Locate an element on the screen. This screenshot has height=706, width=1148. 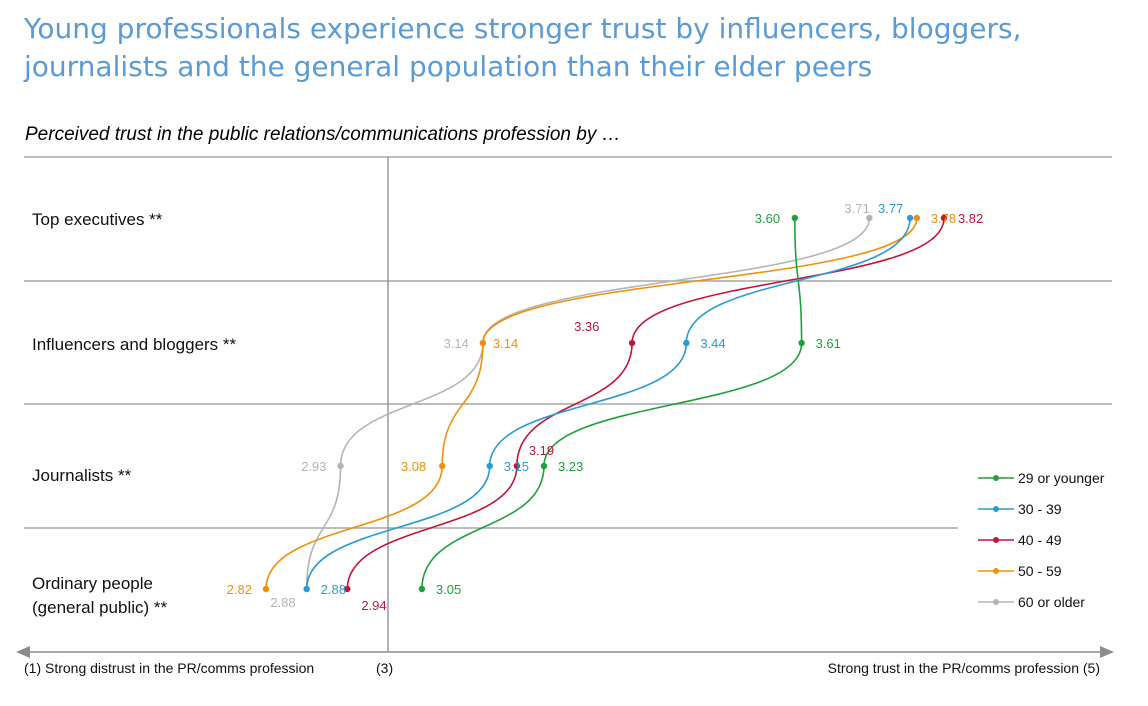
legend-label-40-49: 40 - 49 is located at coordinates (1040, 539).